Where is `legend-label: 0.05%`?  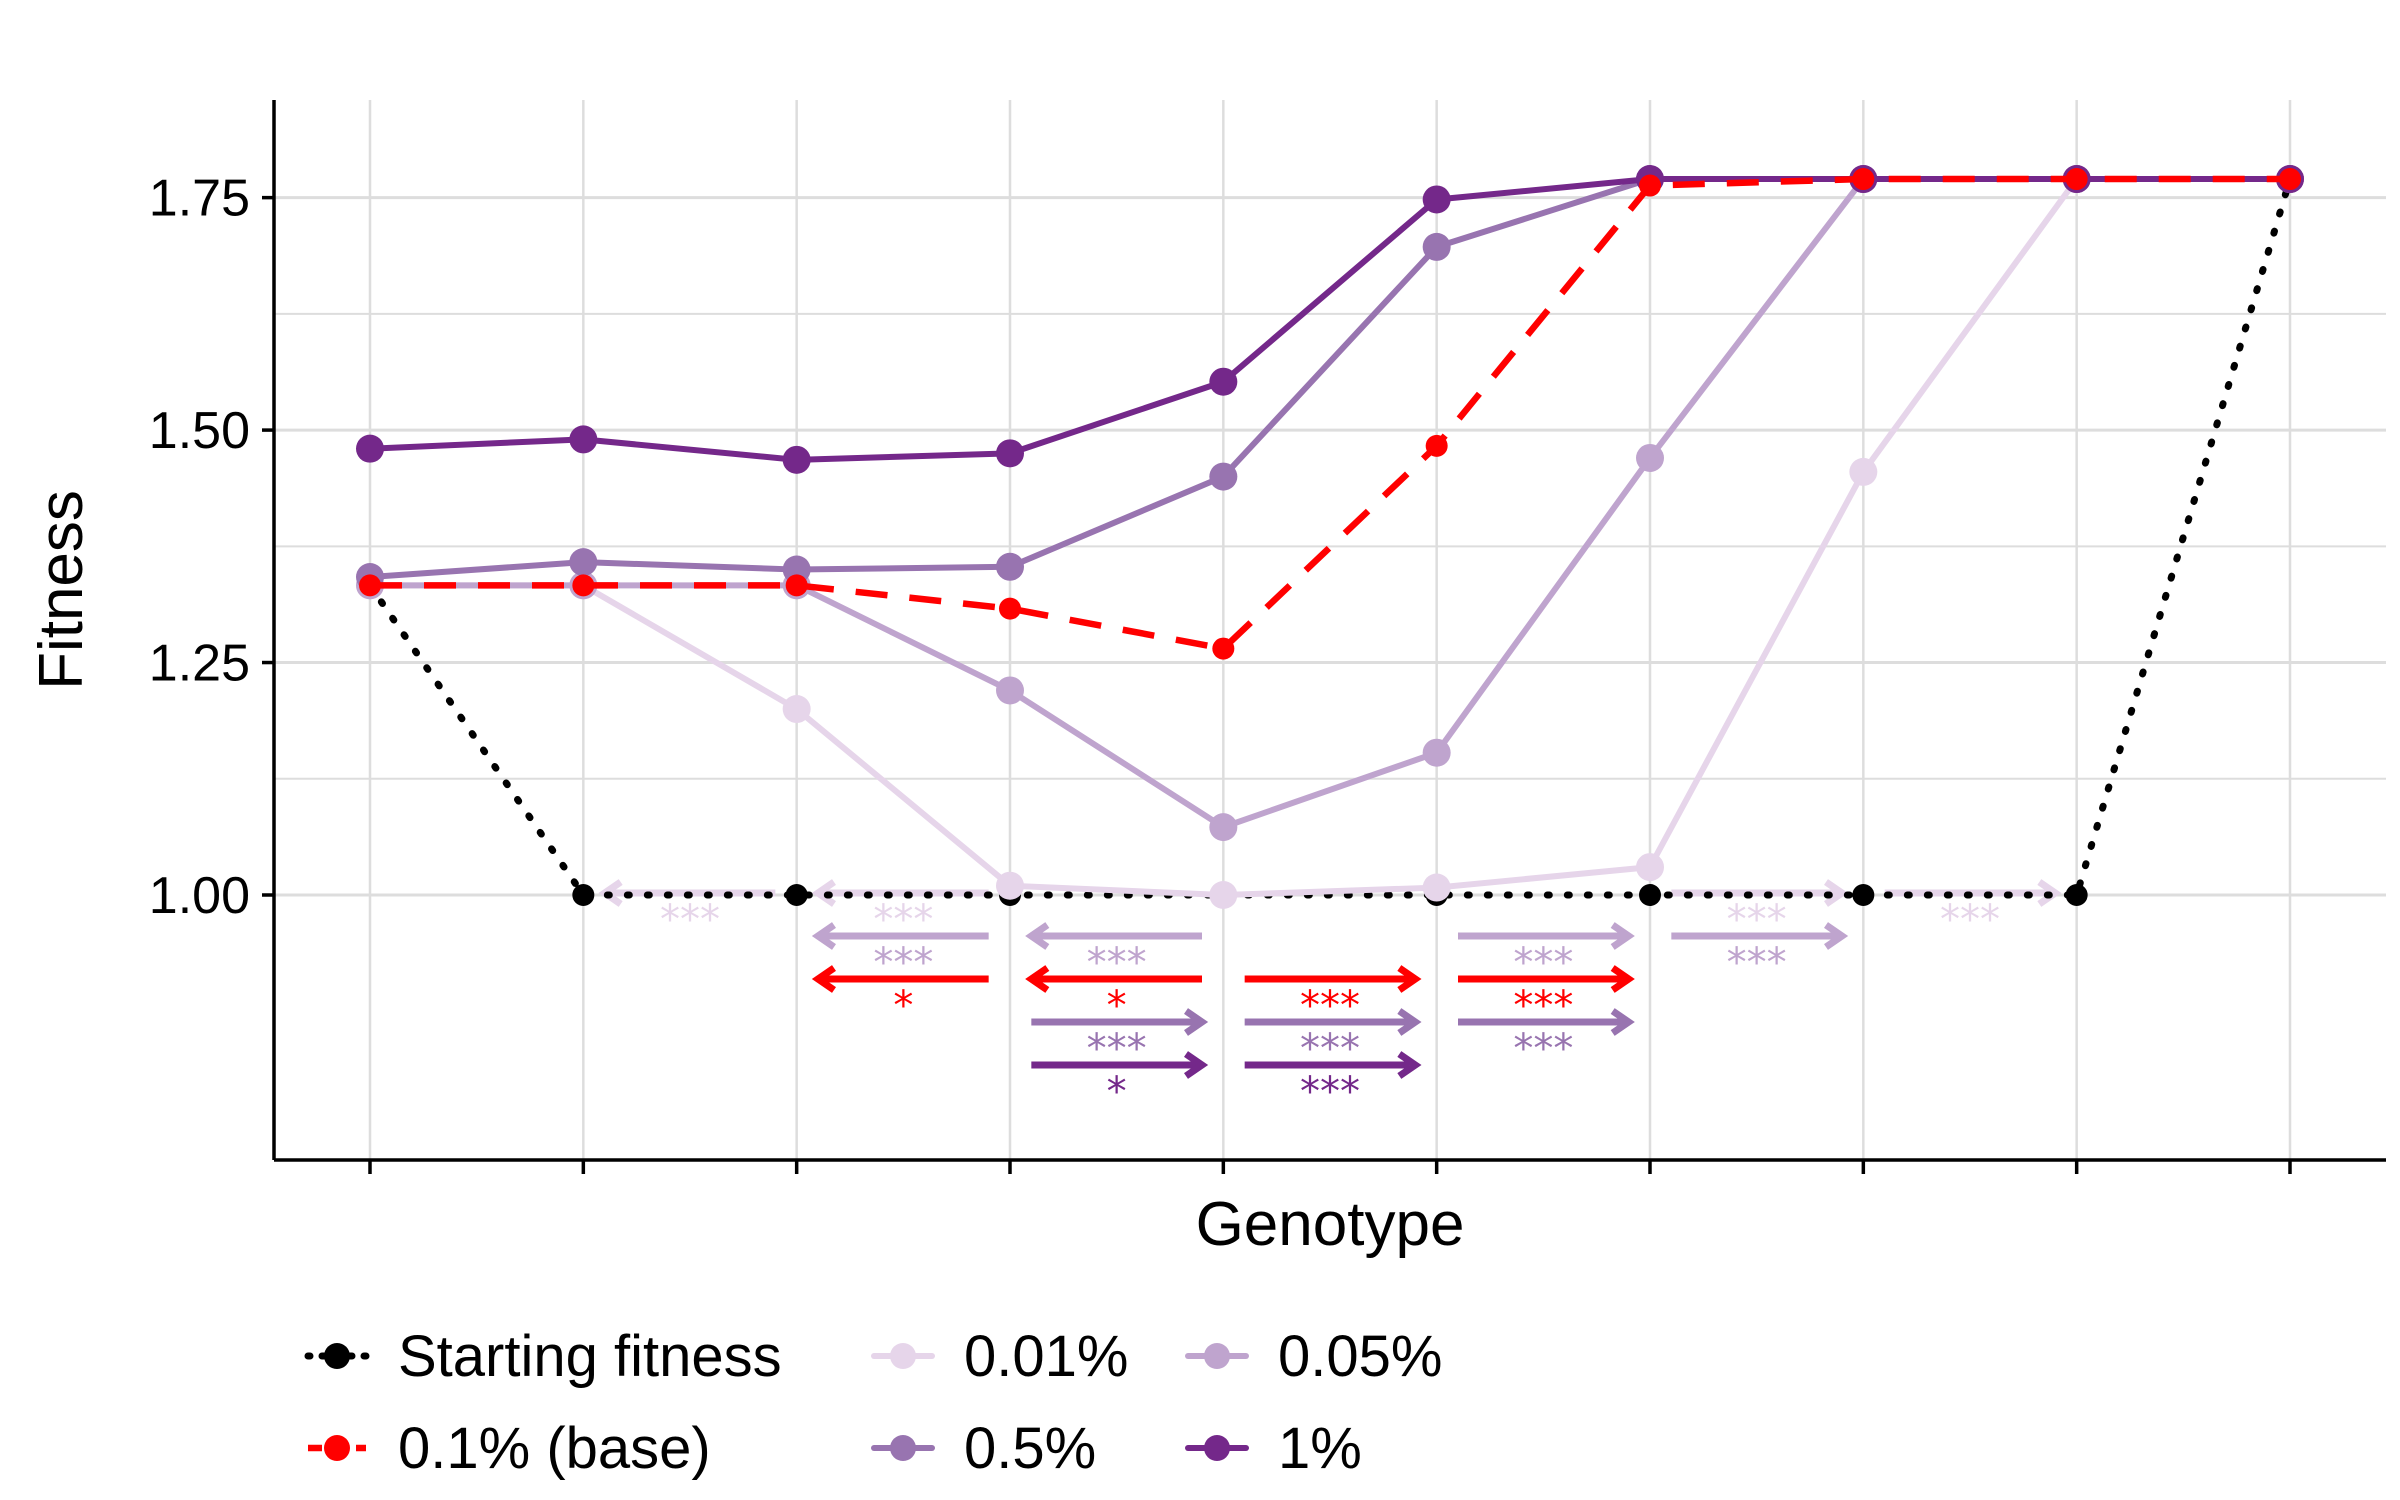
legend-label: 0.05% is located at coordinates (1360, 1356).